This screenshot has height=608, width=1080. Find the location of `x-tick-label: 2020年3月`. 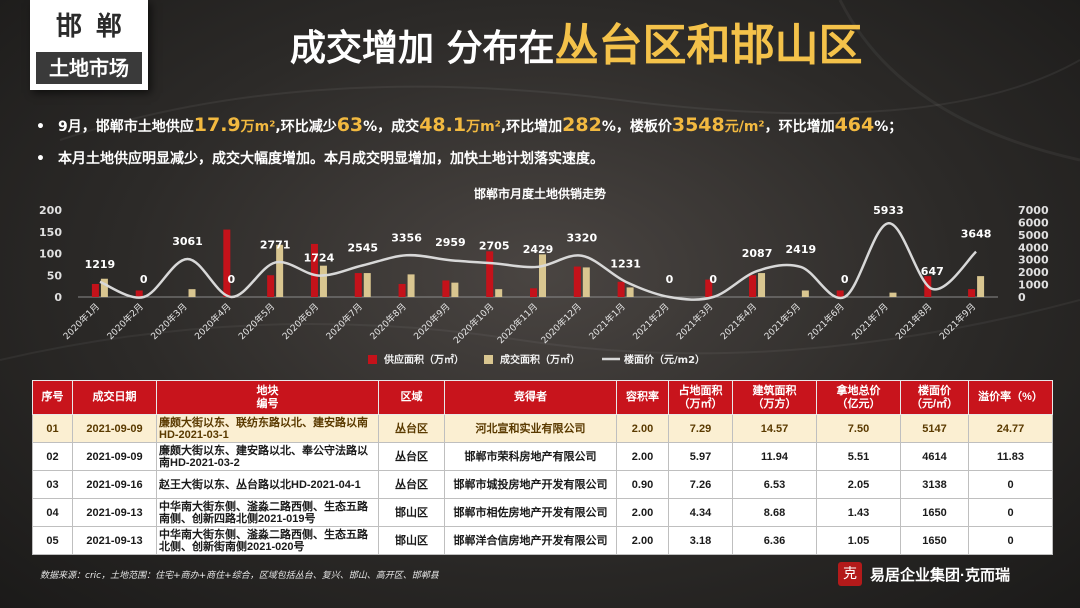

x-tick-label: 2020年3月 is located at coordinates (168, 321).